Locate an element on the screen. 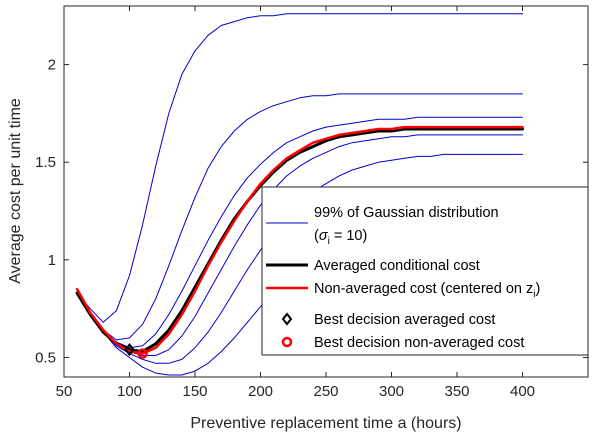 The image size is (595, 441). legend-gaussian-label: 99% of Gaussian distribution is located at coordinates (406, 213).